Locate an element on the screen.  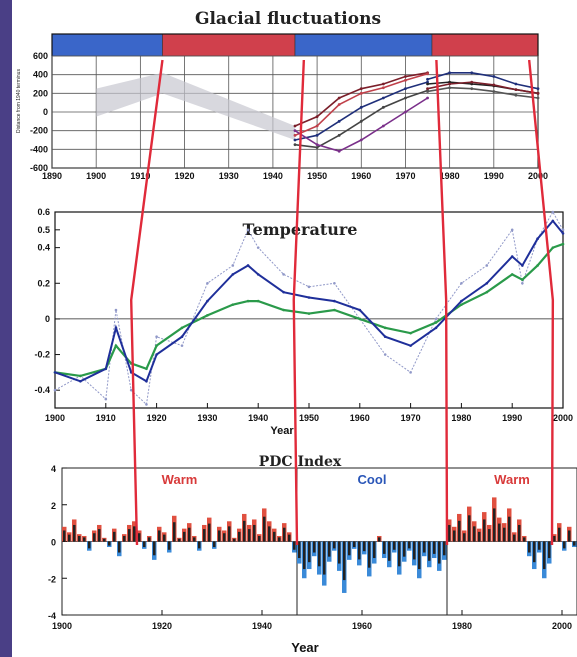
y-tick-label: -200 is located at coordinates (39, 131).